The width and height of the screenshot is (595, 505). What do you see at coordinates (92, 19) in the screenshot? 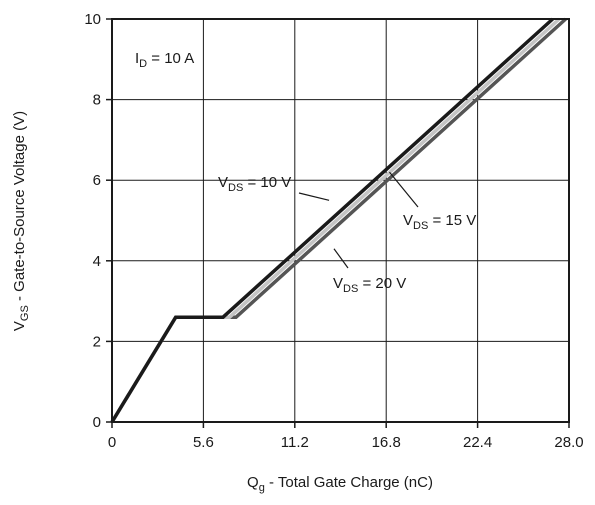
I see `y-tick-label: 10` at bounding box center [92, 19].